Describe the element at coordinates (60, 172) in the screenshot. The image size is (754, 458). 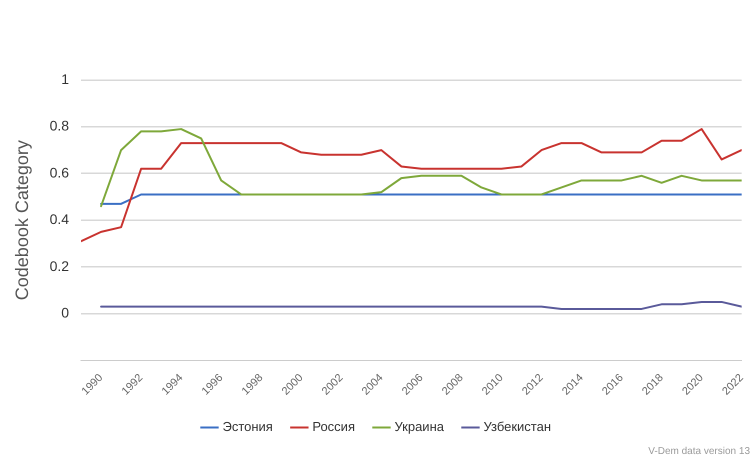
I see `y-tick-label: 0.6` at that location.